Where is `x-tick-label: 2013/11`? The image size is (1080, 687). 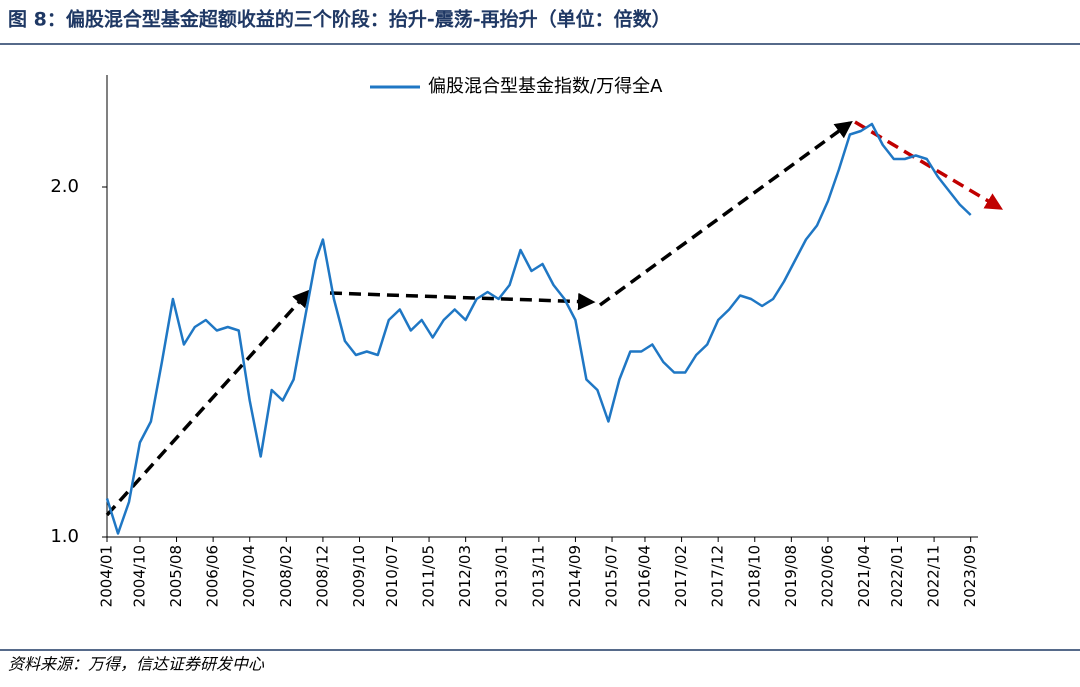 x-tick-label: 2013/11 is located at coordinates (538, 576).